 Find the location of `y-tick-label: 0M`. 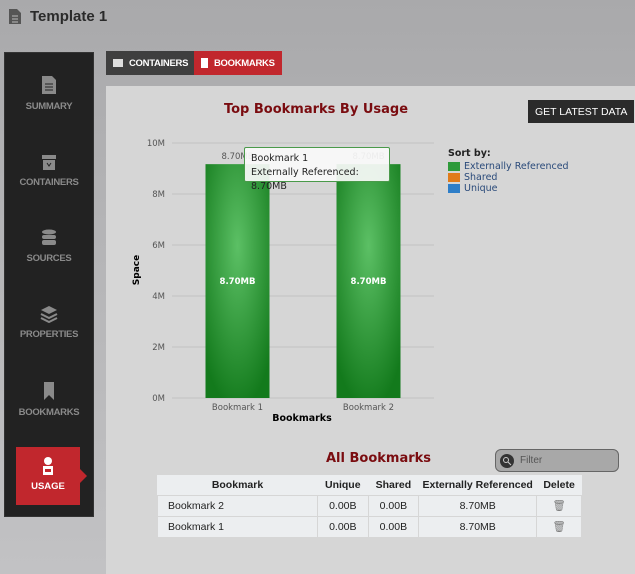

y-tick-label: 0M is located at coordinates (158, 399).